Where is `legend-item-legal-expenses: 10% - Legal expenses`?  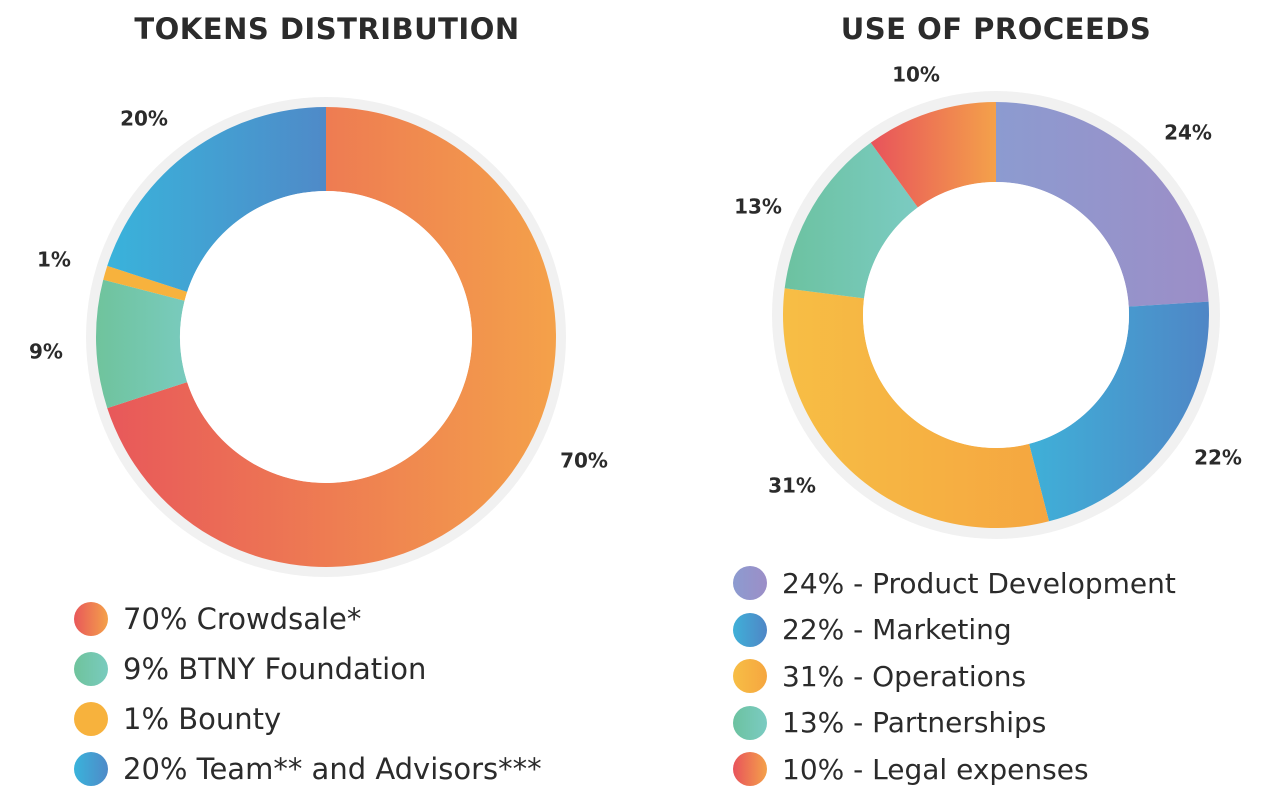
legend-item-legal-expenses: 10% - Legal expenses is located at coordinates (954, 769).